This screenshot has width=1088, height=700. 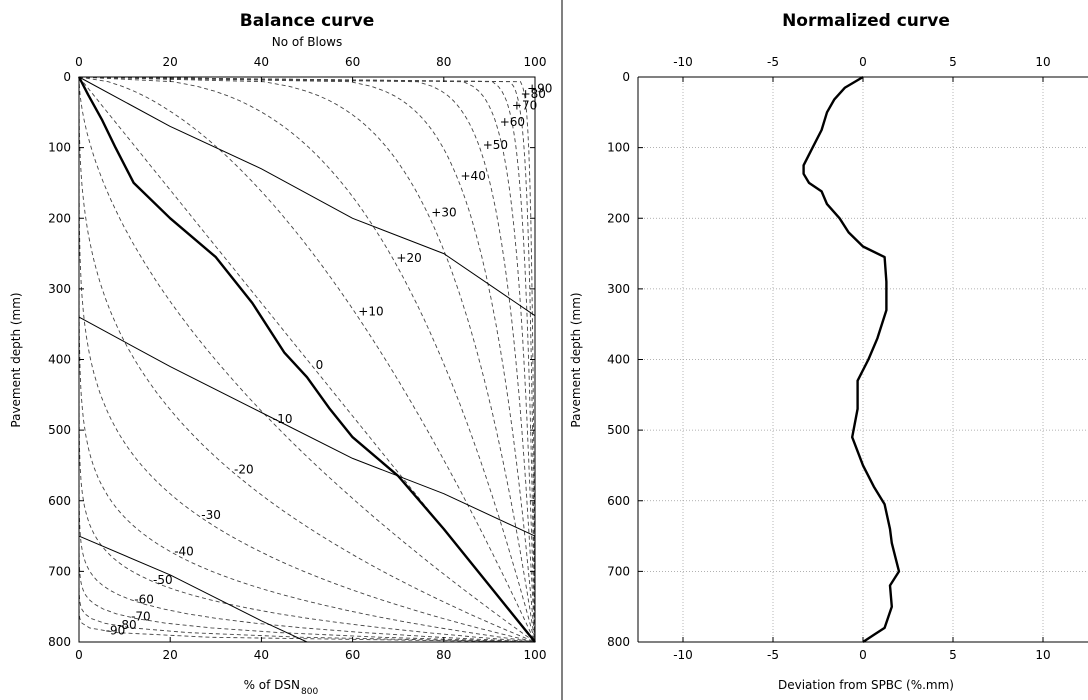 What do you see at coordinates (244, 470) in the screenshot?
I see `reference-curve-label: -20` at bounding box center [244, 470].